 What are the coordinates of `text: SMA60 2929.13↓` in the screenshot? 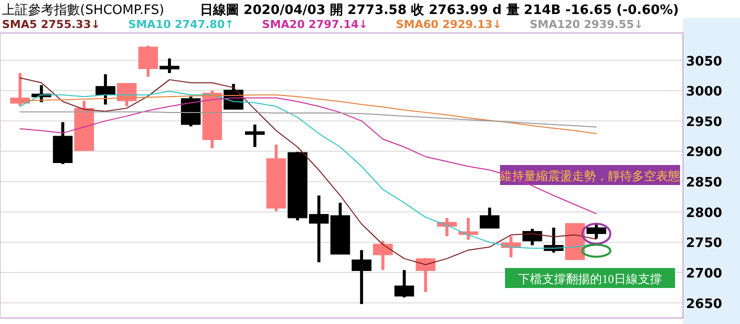 It's located at (449, 24).